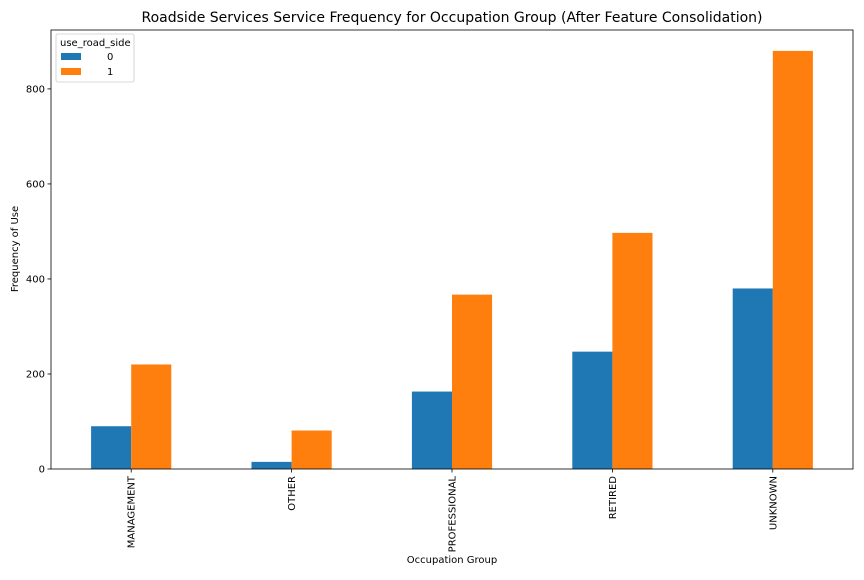  What do you see at coordinates (95, 43) in the screenshot?
I see `legend-title: use_road_side` at bounding box center [95, 43].